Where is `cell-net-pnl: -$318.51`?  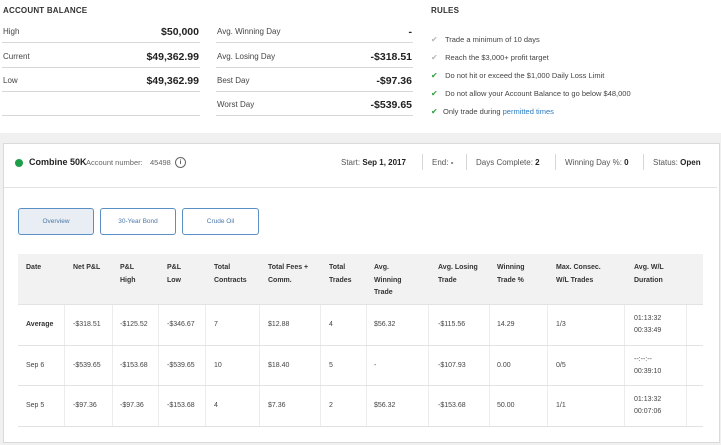 cell-net-pnl: -$318.51 is located at coordinates (87, 324).